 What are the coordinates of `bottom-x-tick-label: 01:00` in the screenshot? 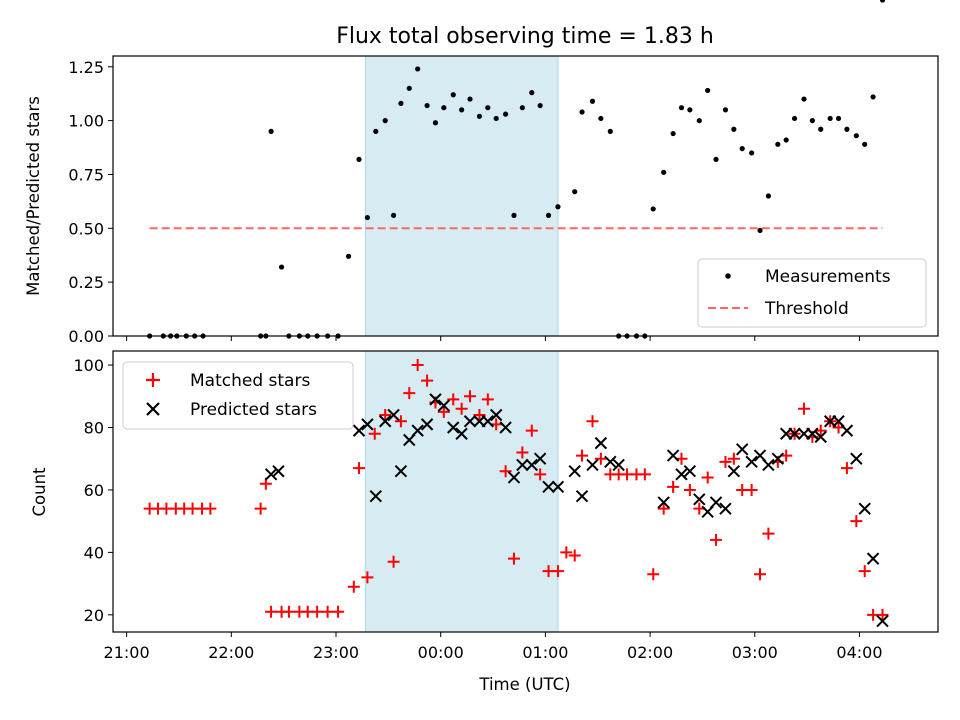 It's located at (545, 652).